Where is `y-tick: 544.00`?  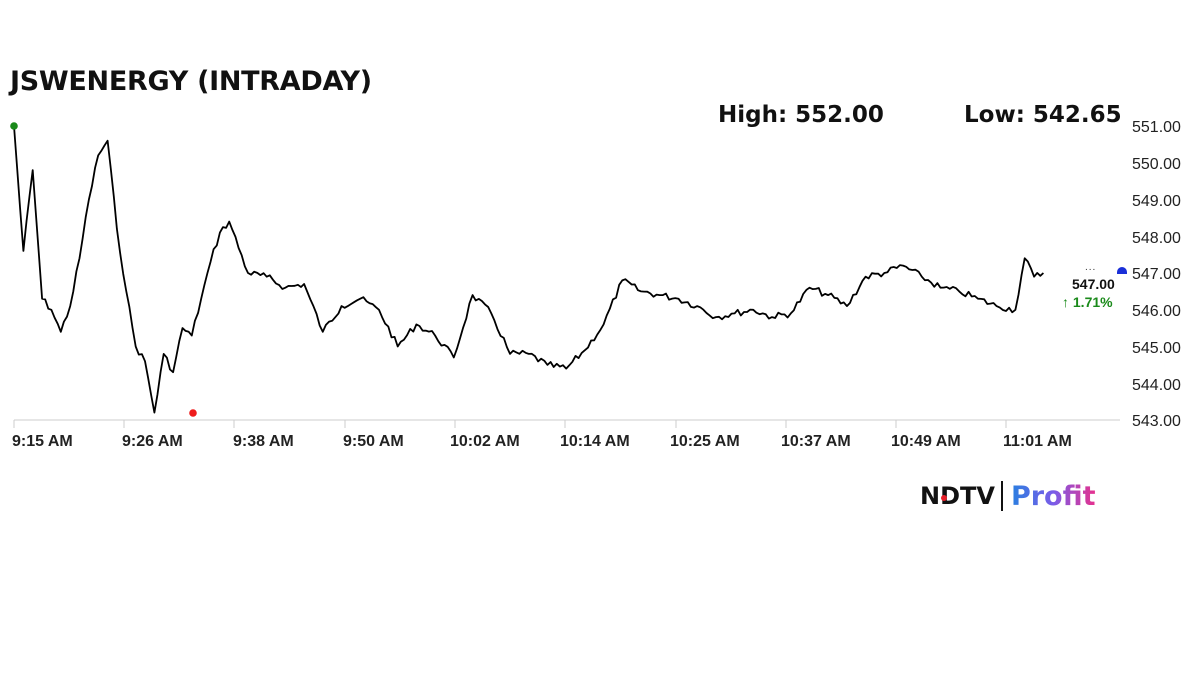 y-tick: 544.00 is located at coordinates (1156, 385).